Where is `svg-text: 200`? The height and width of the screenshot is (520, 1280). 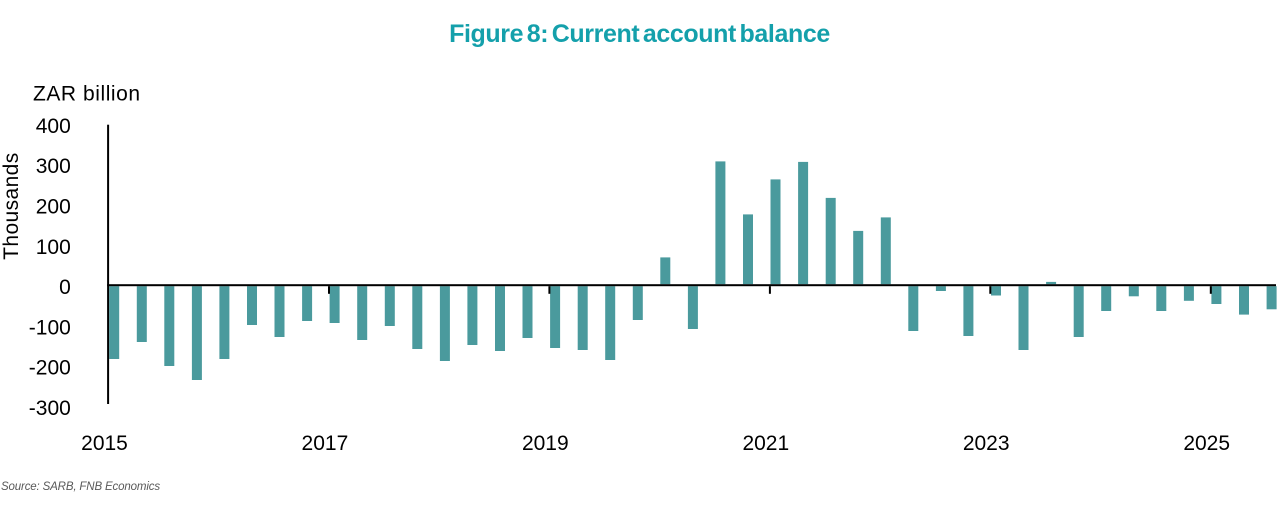
svg-text: 200 is located at coordinates (53, 207).